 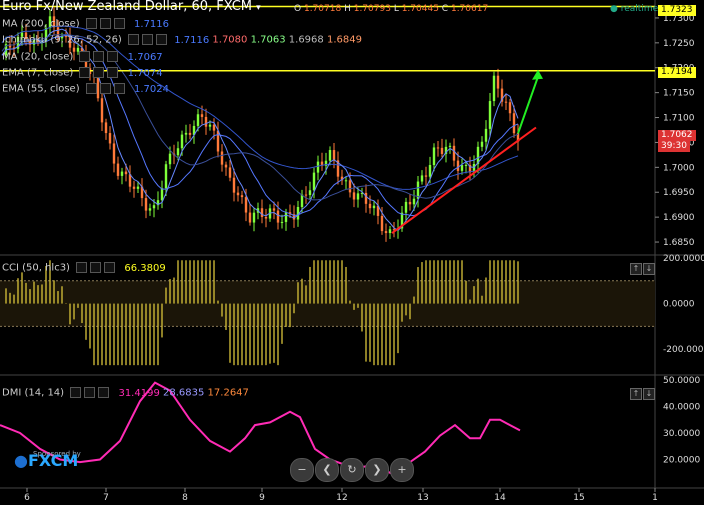 I want to click on zoom-in-button: +, so click(x=402, y=470).